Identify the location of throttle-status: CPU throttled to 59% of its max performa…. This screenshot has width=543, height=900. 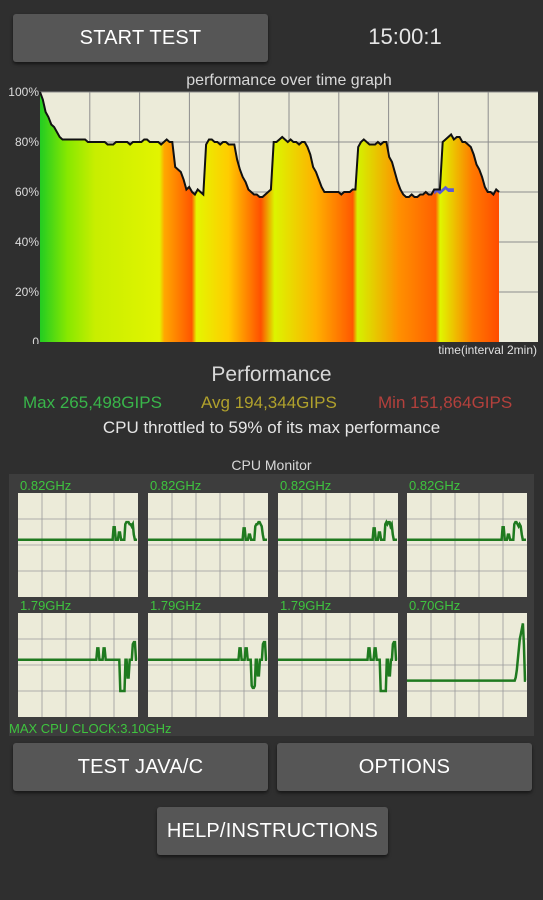
(271, 427).